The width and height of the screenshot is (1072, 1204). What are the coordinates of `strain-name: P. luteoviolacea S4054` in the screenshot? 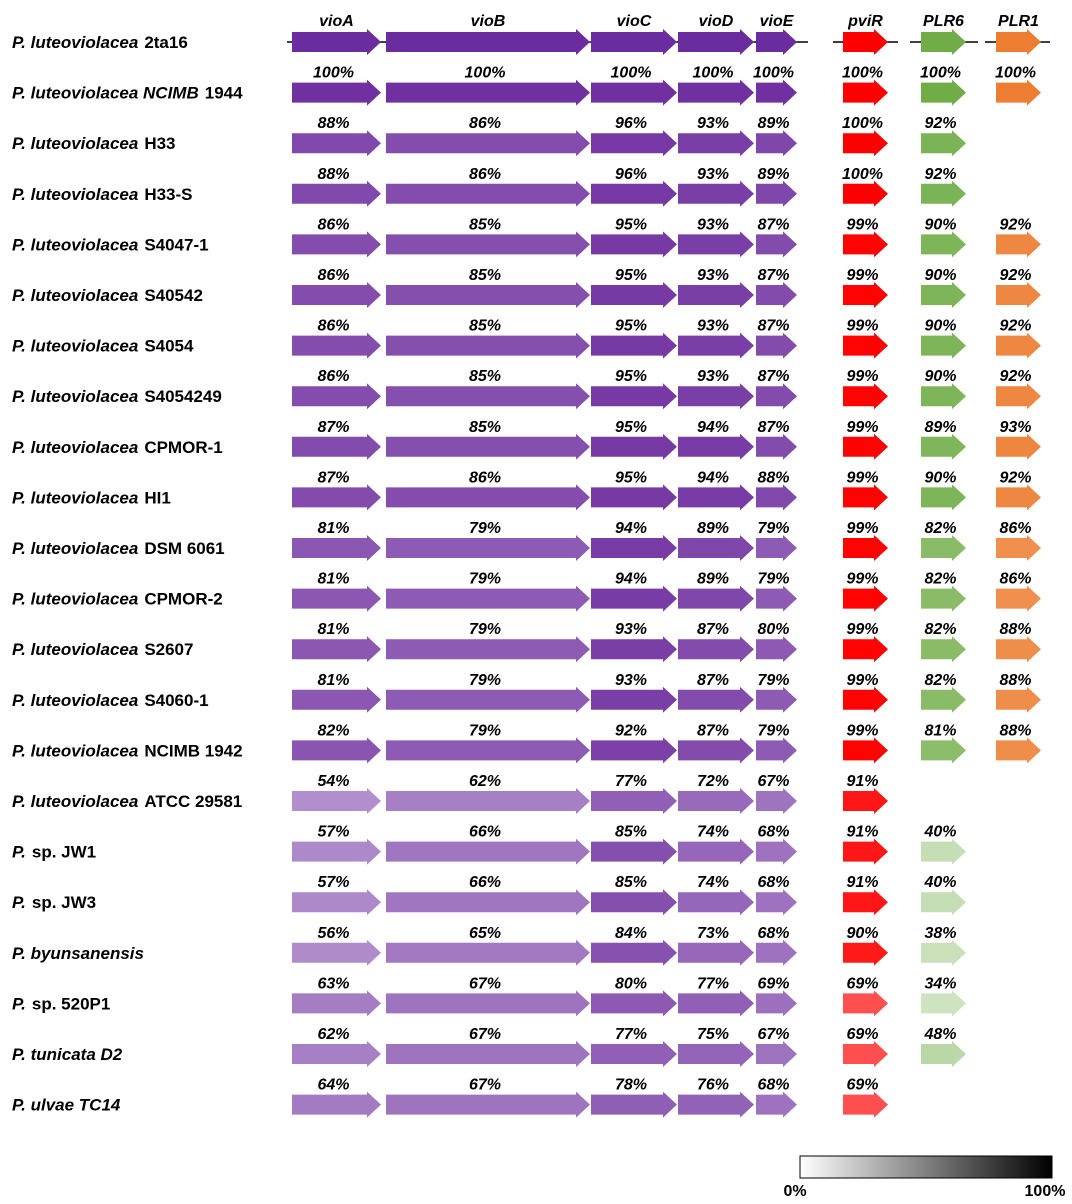 It's located at (103, 346).